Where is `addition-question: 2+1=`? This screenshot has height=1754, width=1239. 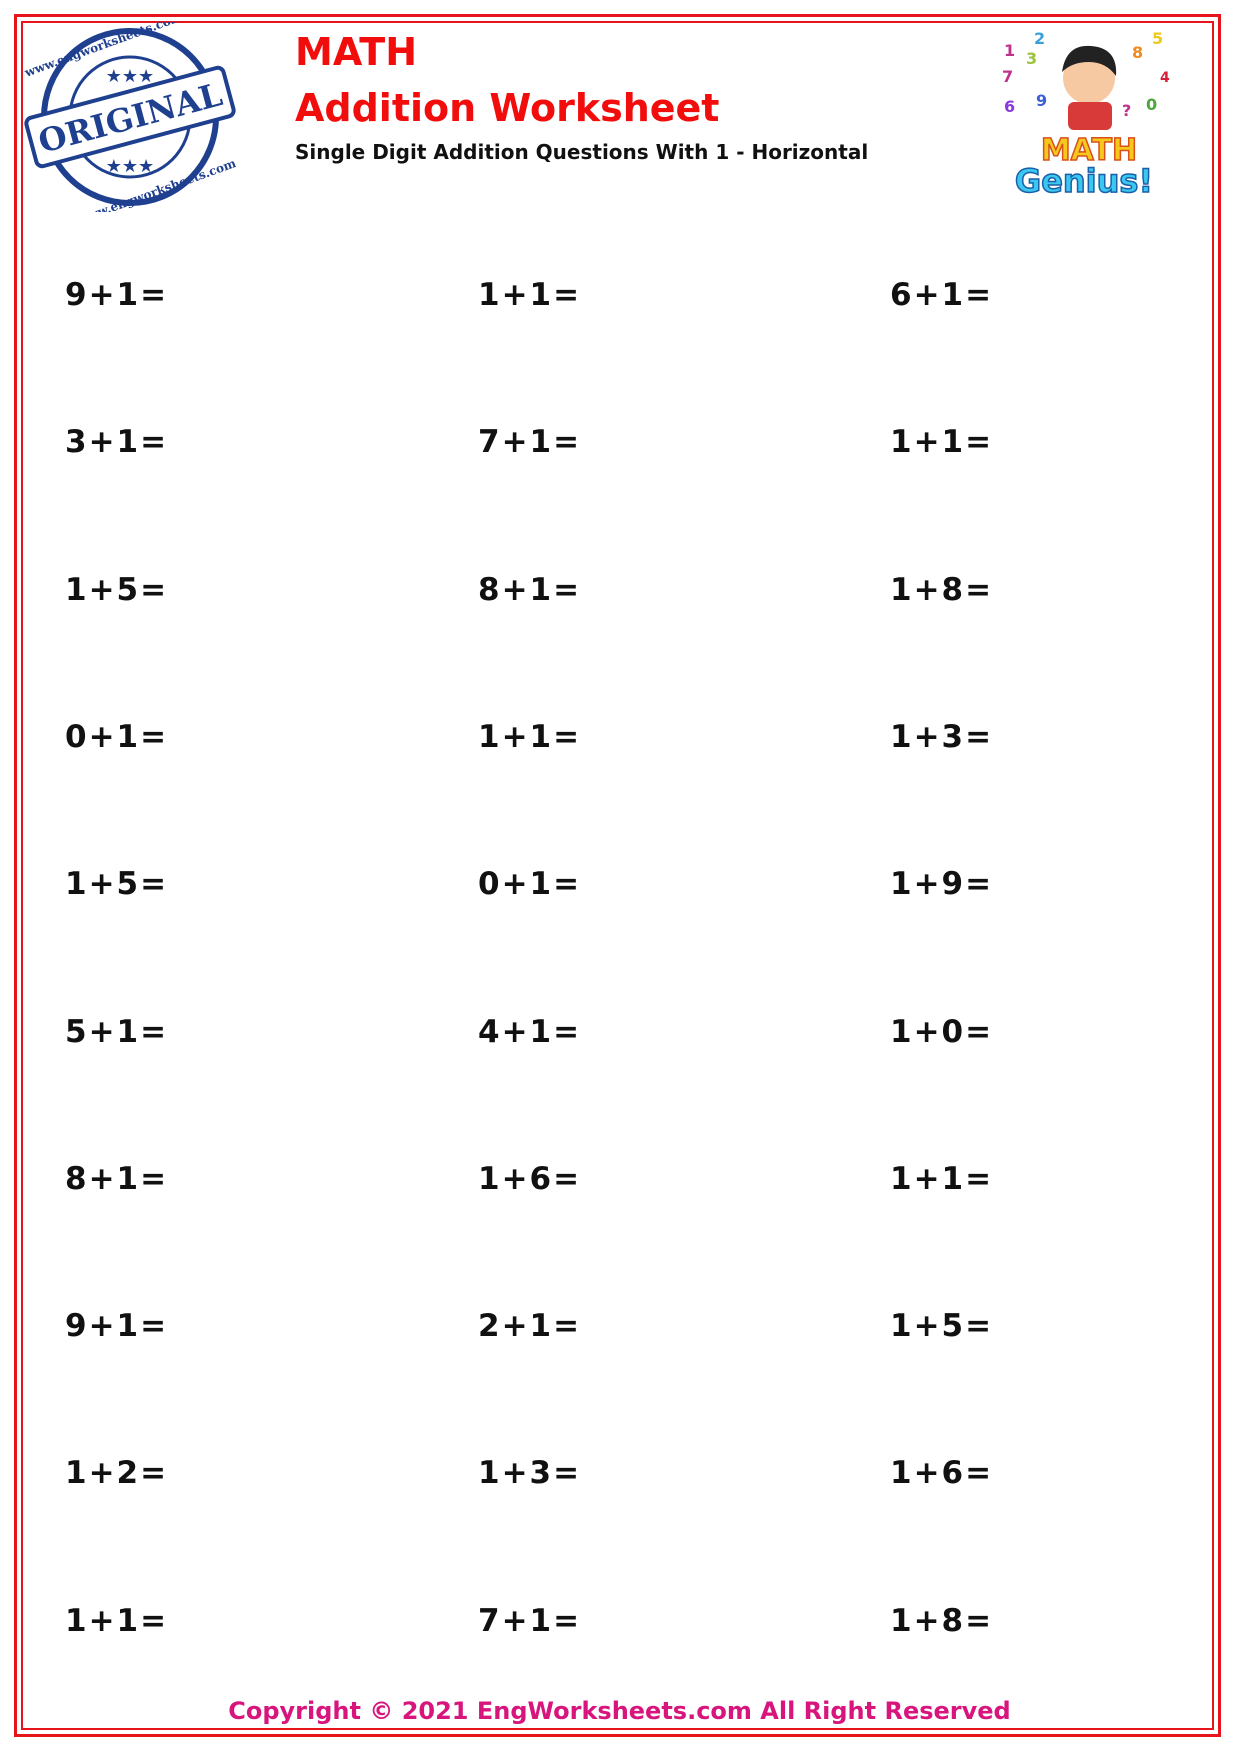 addition-question: 2+1= is located at coordinates (530, 1326).